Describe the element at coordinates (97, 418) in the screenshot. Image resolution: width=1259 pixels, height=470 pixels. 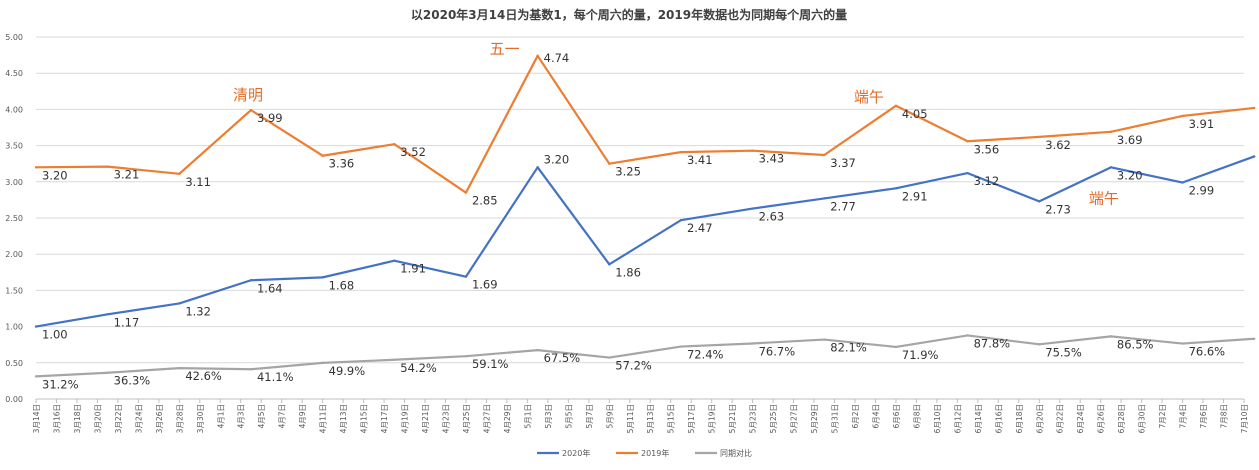
I see `x-tick-label: 3月20日` at that location.